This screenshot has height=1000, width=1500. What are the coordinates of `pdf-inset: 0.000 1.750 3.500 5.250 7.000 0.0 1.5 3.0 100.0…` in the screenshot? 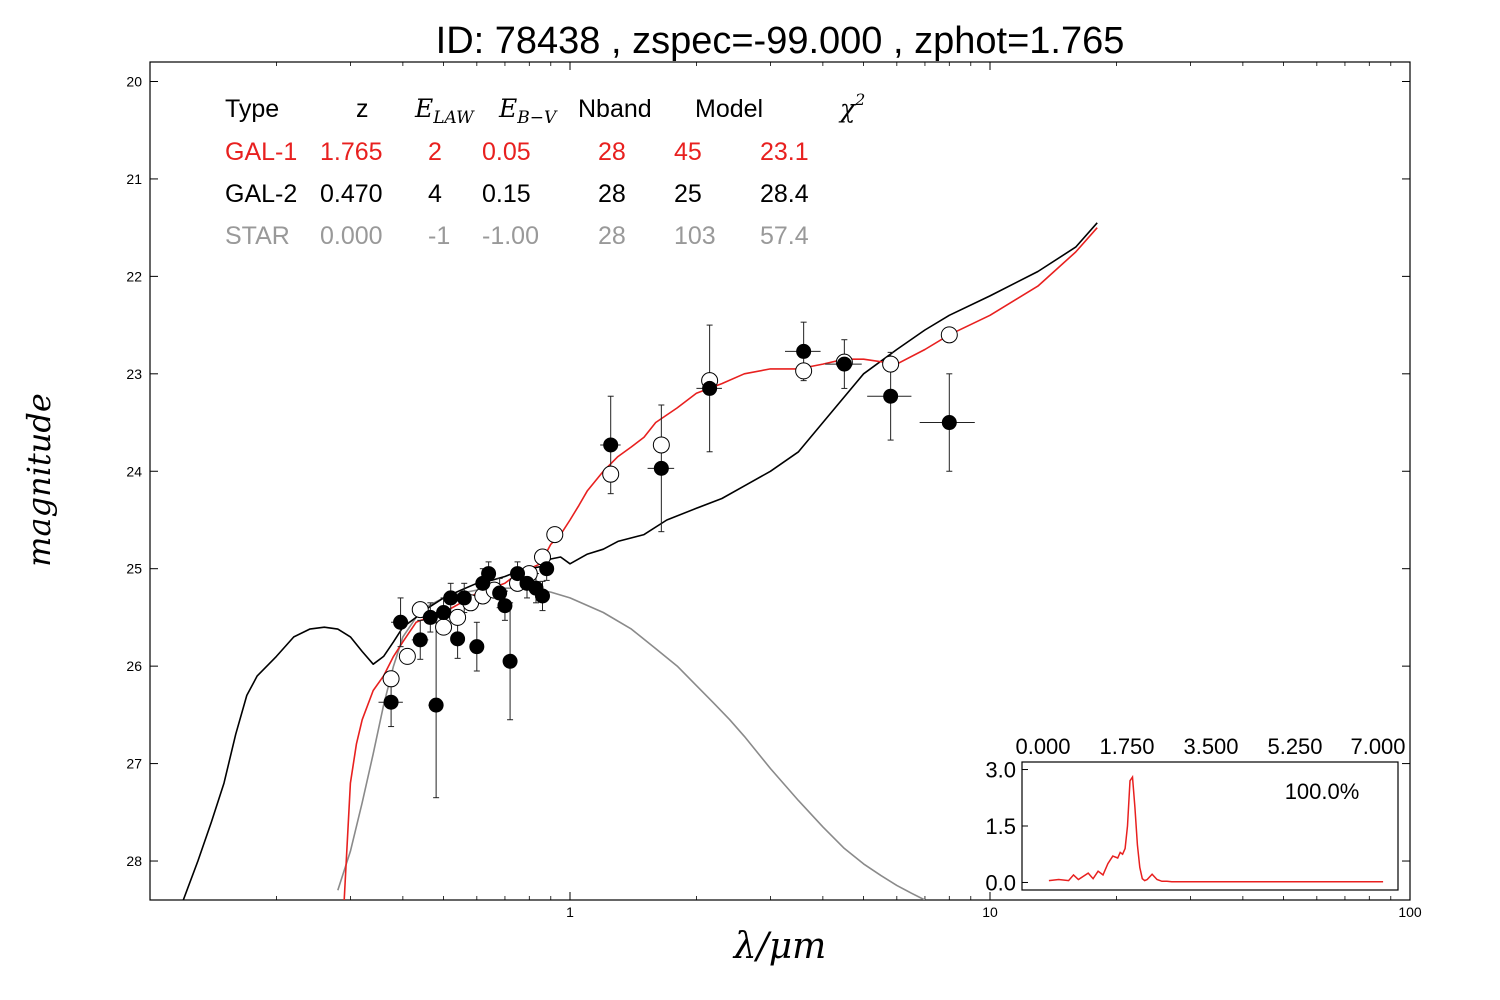 It's located at (1195, 814).